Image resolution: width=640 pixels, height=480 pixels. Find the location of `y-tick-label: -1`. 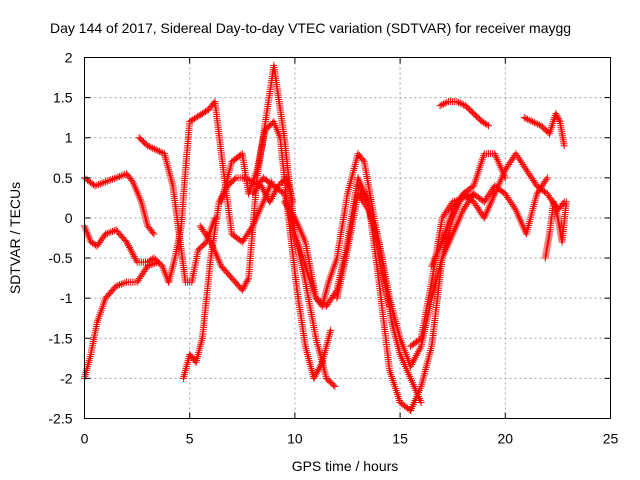

y-tick-label: -1 is located at coordinates (66, 298).